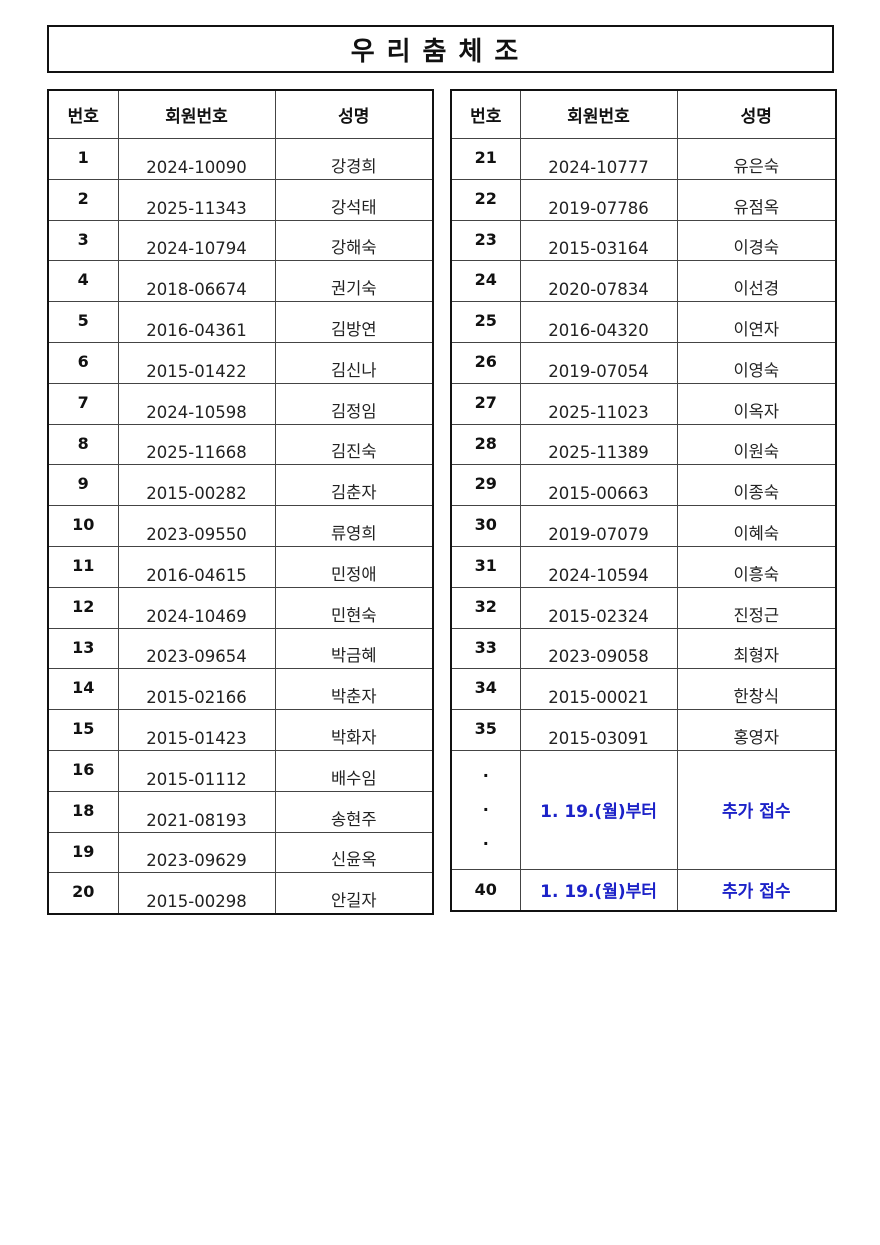  What do you see at coordinates (756, 403) in the screenshot?
I see `member-name: 이옥자` at bounding box center [756, 403].